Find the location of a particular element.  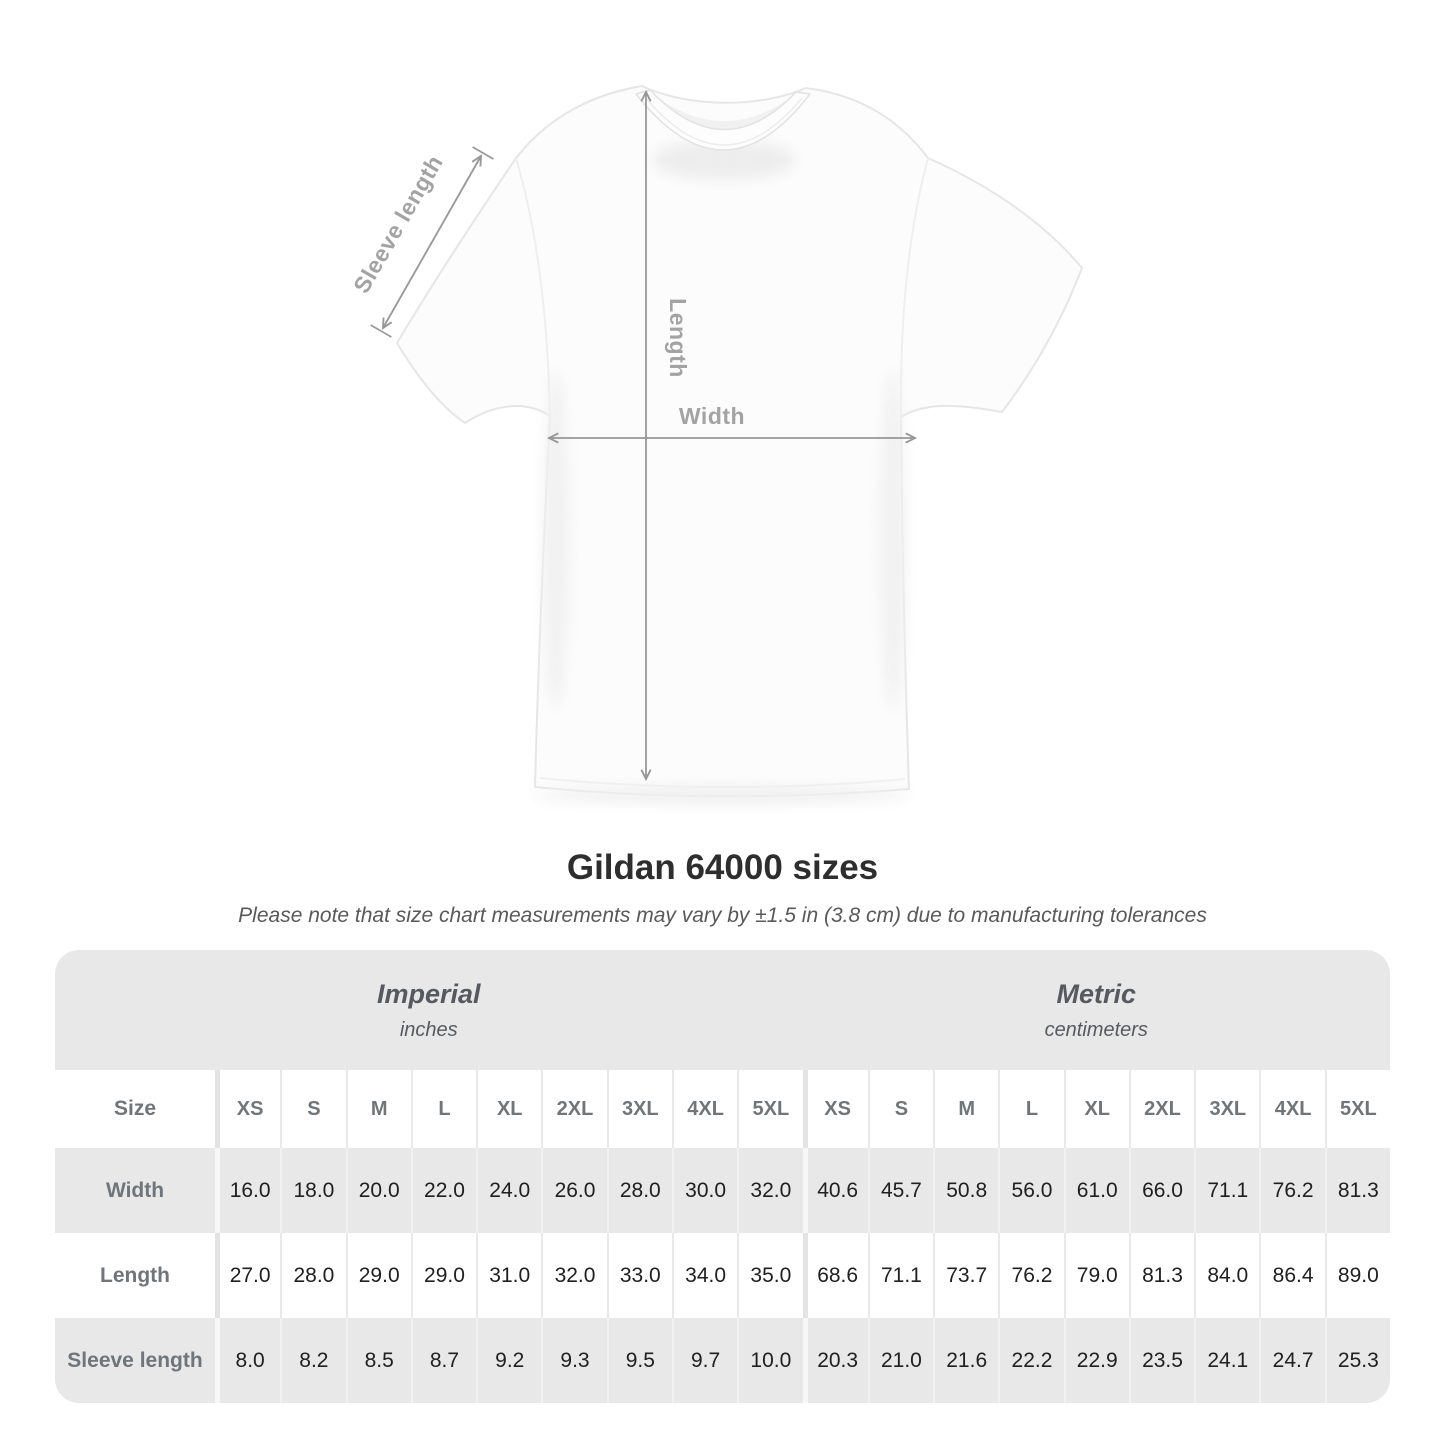

shading-left is located at coordinates (556, 540).